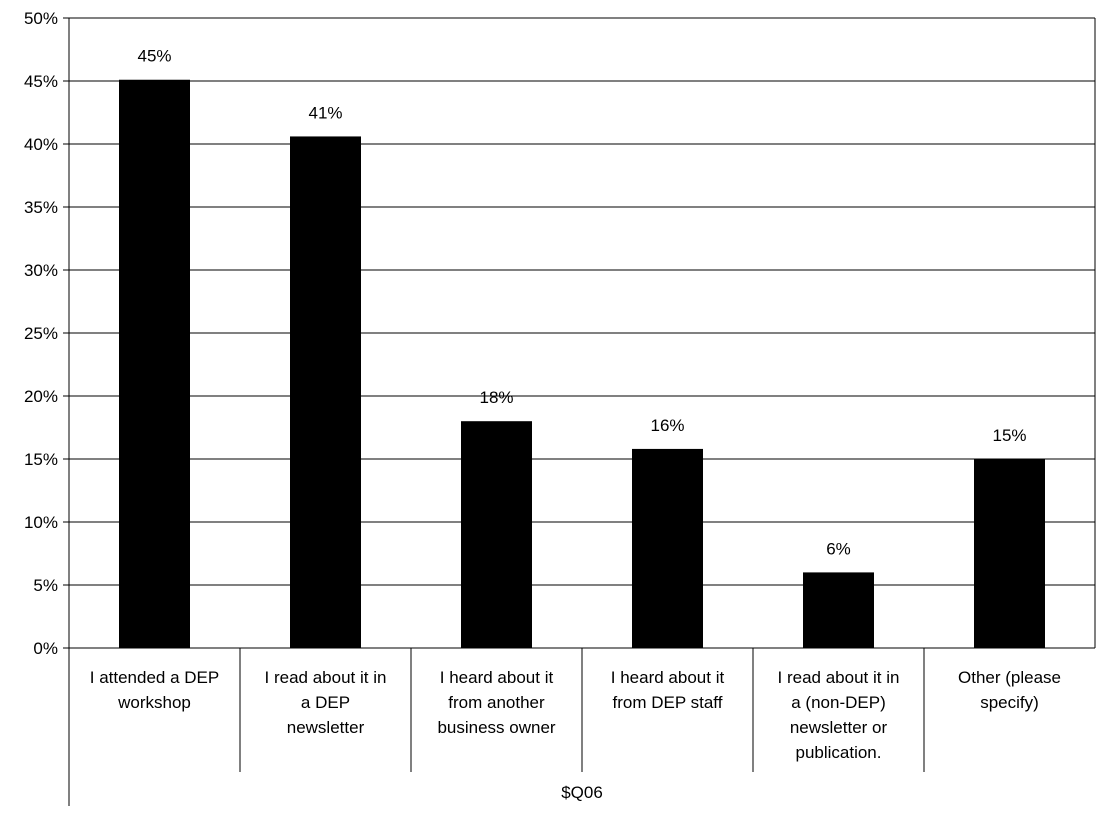 This screenshot has width=1099, height=817. What do you see at coordinates (668, 702) in the screenshot?
I see `category-label: from DEP staff` at bounding box center [668, 702].